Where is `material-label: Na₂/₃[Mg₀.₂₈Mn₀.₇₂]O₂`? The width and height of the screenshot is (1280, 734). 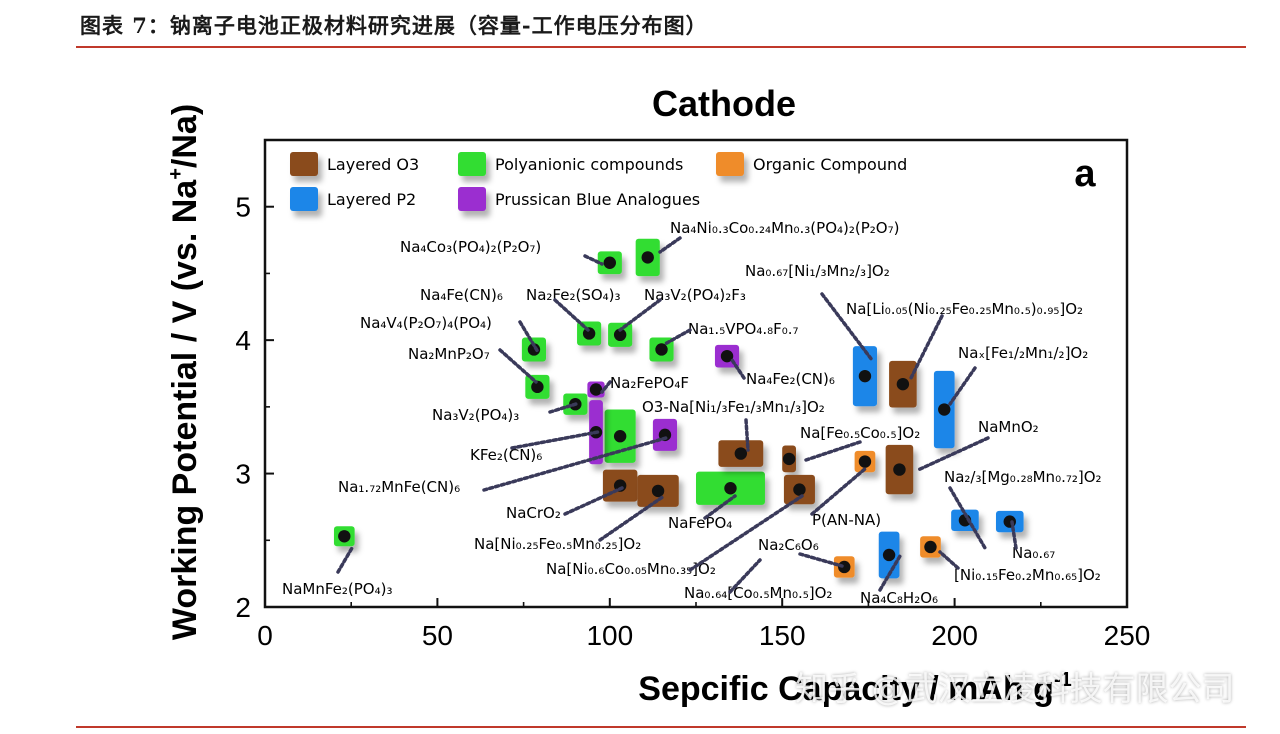
material-label: Na₂/₃[Mg₀.₂₈Mn₀.₇₂]O₂ is located at coordinates (1023, 477).